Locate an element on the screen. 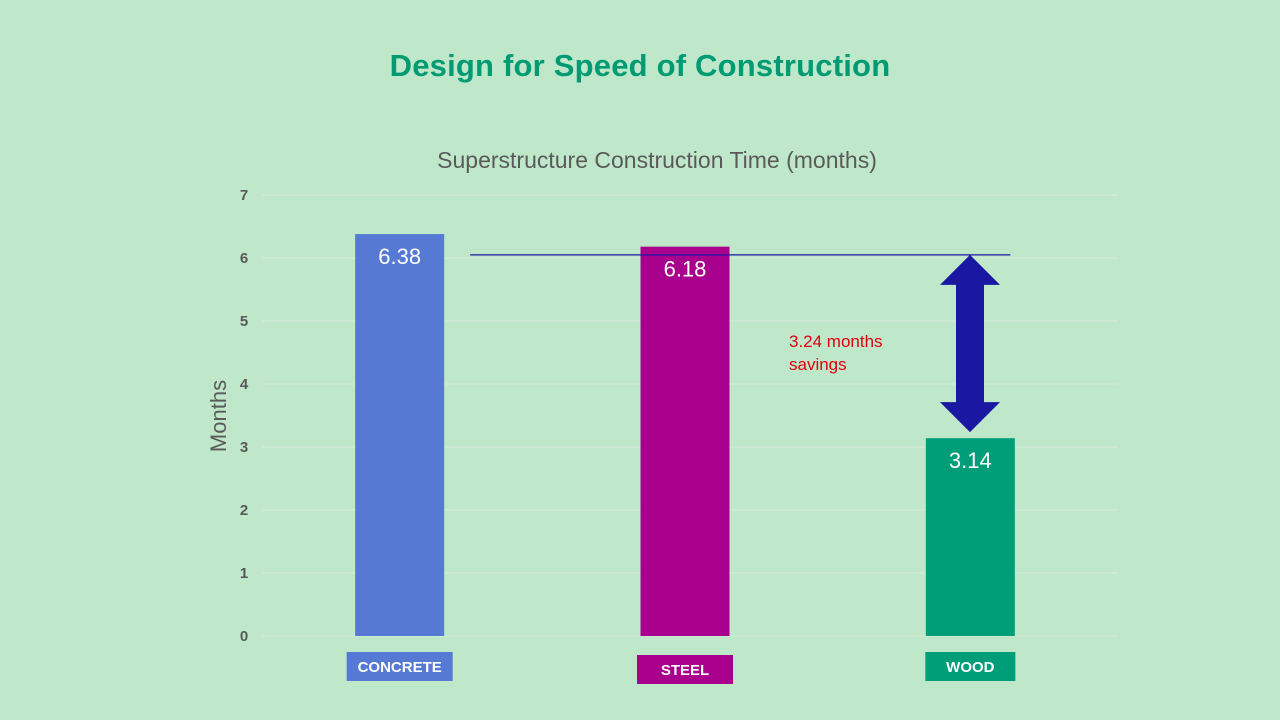 The height and width of the screenshot is (720, 1280). category-label: STEEL is located at coordinates (685, 670).